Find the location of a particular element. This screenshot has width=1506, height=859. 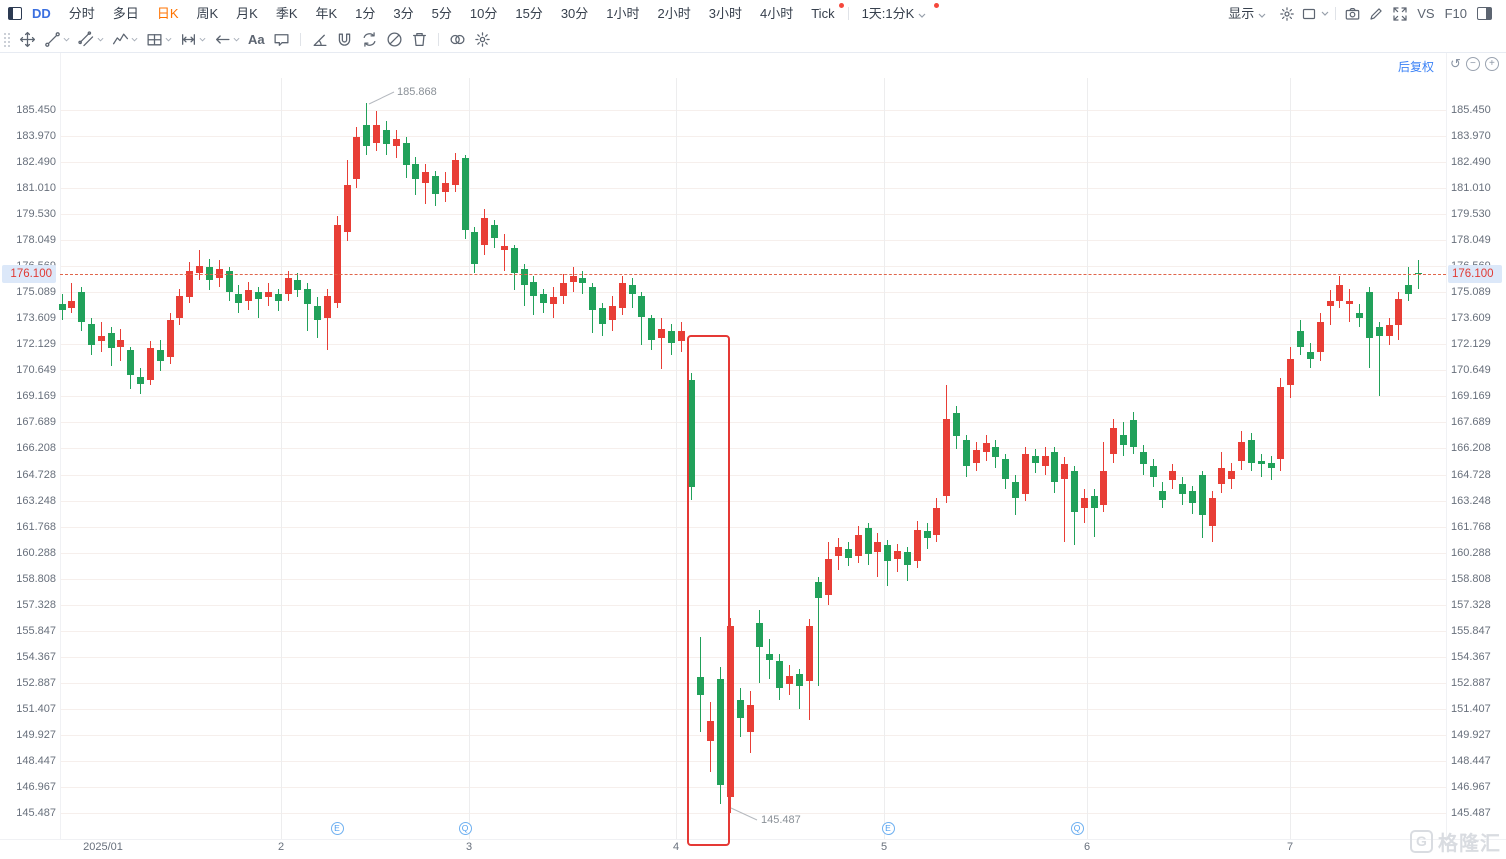

gelonghui-logo-icon: G is located at coordinates (1421, 841).